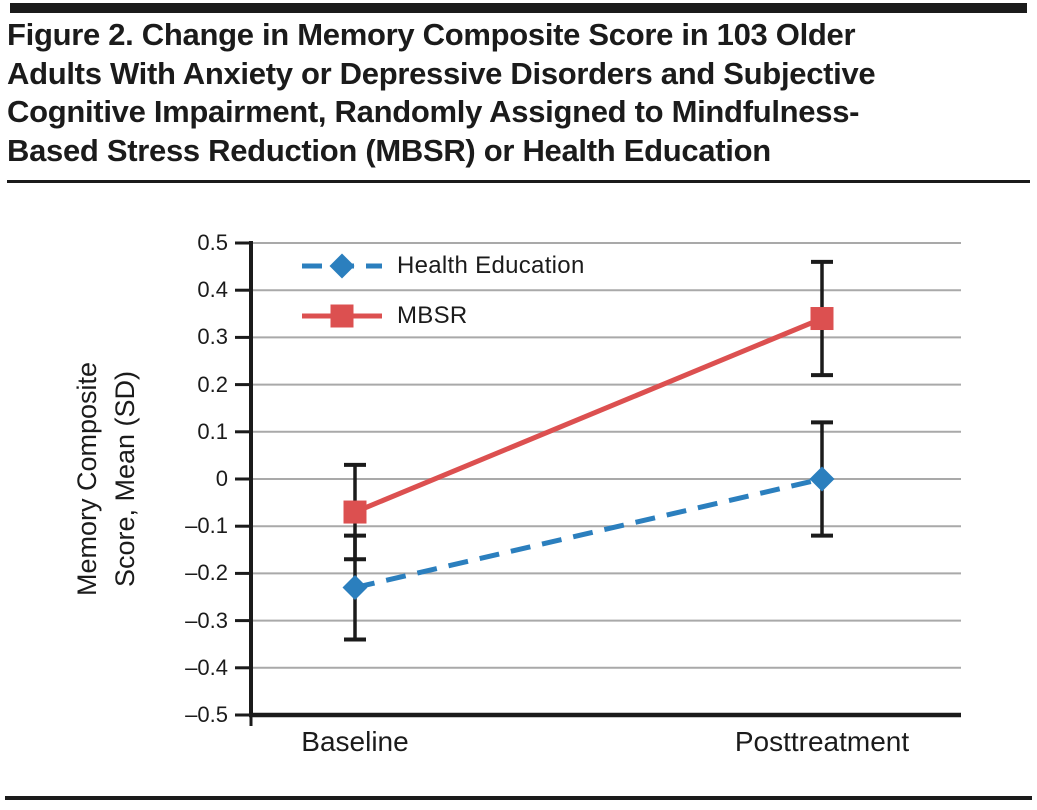 The height and width of the screenshot is (810, 1037). What do you see at coordinates (432, 315) in the screenshot?
I see `legend-label-mbsr: MBSR` at bounding box center [432, 315].